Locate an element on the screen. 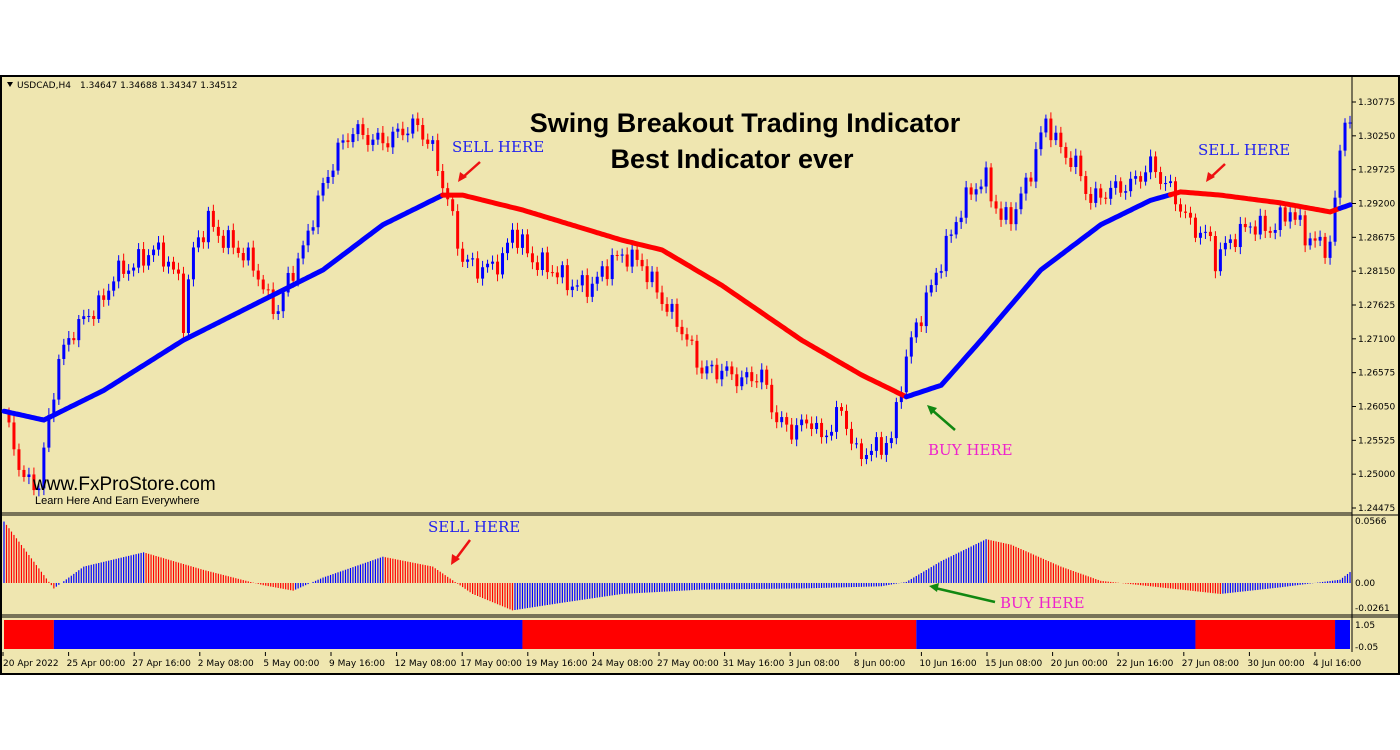 The height and width of the screenshot is (750, 1400). signal-bar is located at coordinates (677, 634).